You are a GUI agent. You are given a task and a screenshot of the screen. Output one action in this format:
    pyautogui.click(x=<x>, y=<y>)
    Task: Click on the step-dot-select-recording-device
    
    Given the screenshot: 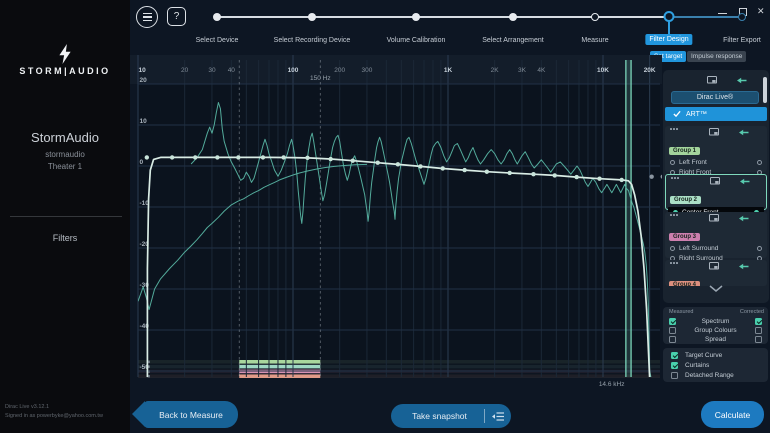 What is the action you would take?
    pyautogui.click(x=312, y=17)
    